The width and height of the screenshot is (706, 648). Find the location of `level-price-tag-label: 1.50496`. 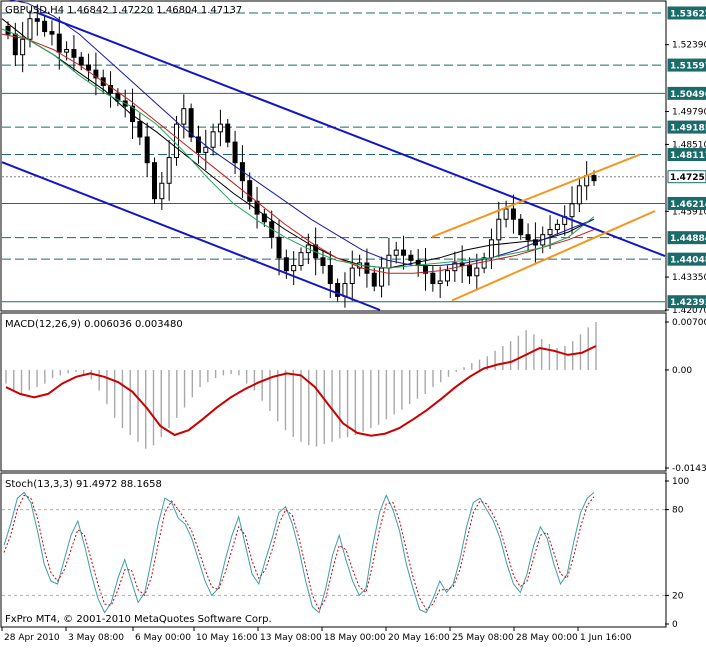

level-price-tag-label: 1.50496 is located at coordinates (688, 95).